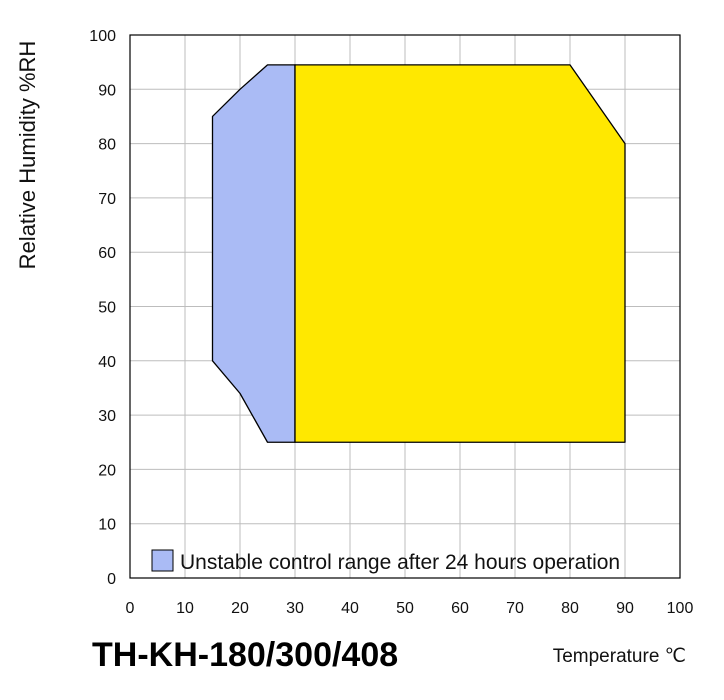  I want to click on x-tick-labels: 0 10 20 30 40 50 60 70 80 90 100, so click(410, 608).